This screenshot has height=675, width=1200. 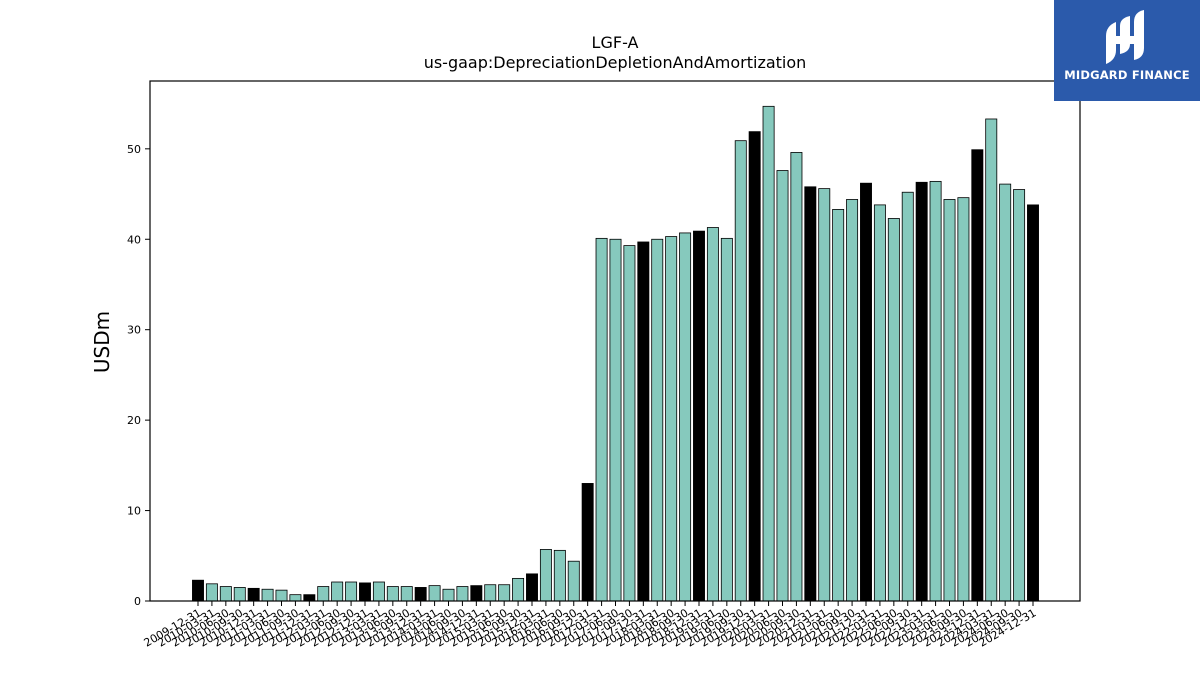 What do you see at coordinates (615, 42) in the screenshot?
I see `chart-title: LGF-A` at bounding box center [615, 42].